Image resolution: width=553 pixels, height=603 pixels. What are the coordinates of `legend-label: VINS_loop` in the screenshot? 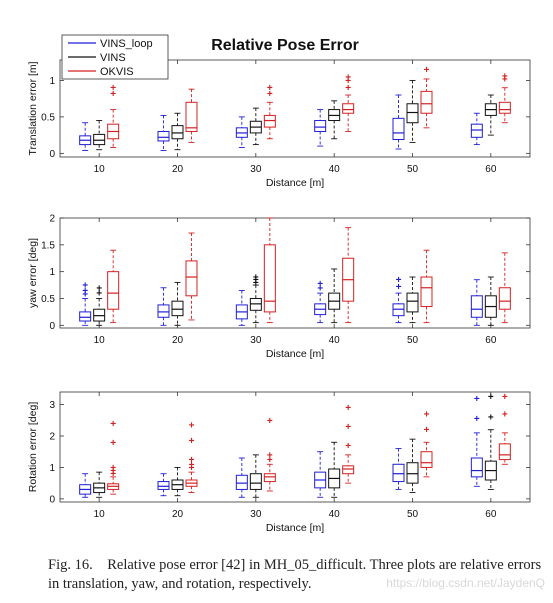 It's located at (126, 44).